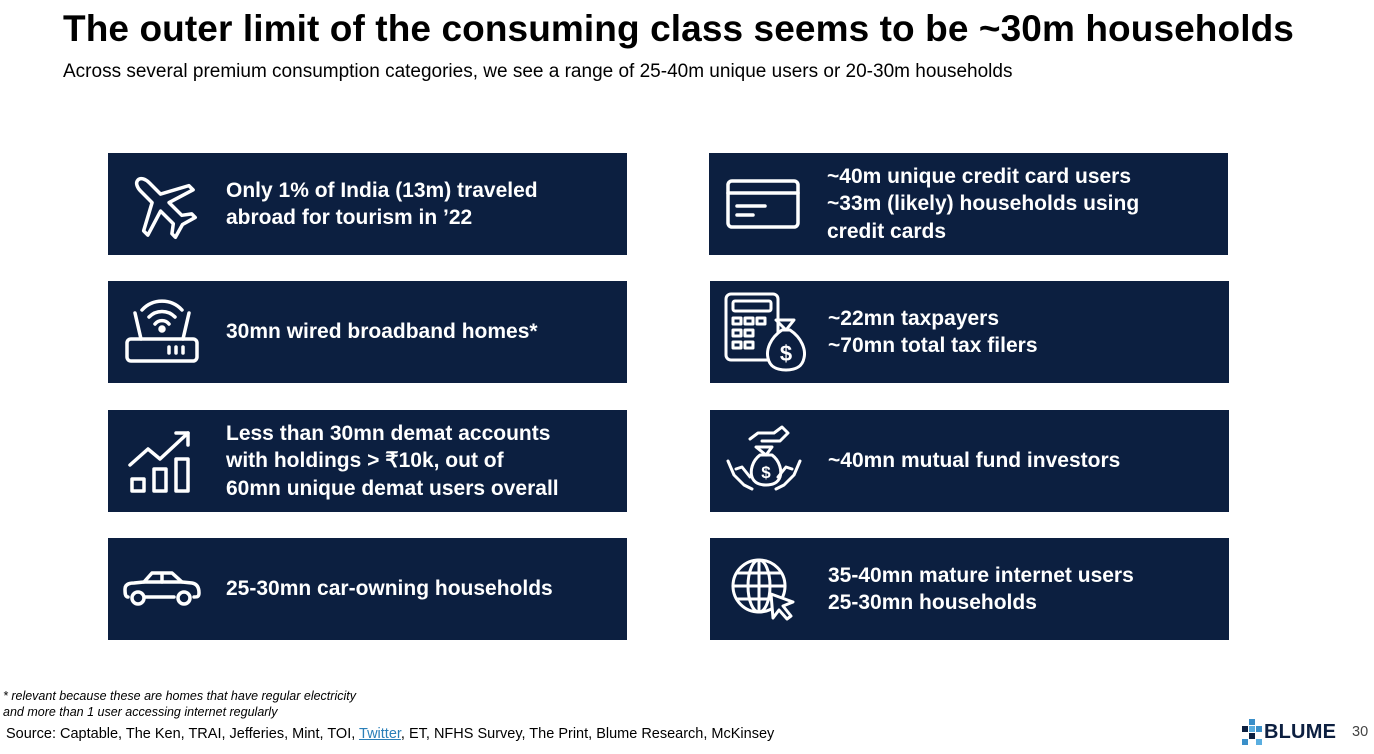 The image size is (1374, 754). I want to click on blume-logo-mark-icon, so click(1252, 732).